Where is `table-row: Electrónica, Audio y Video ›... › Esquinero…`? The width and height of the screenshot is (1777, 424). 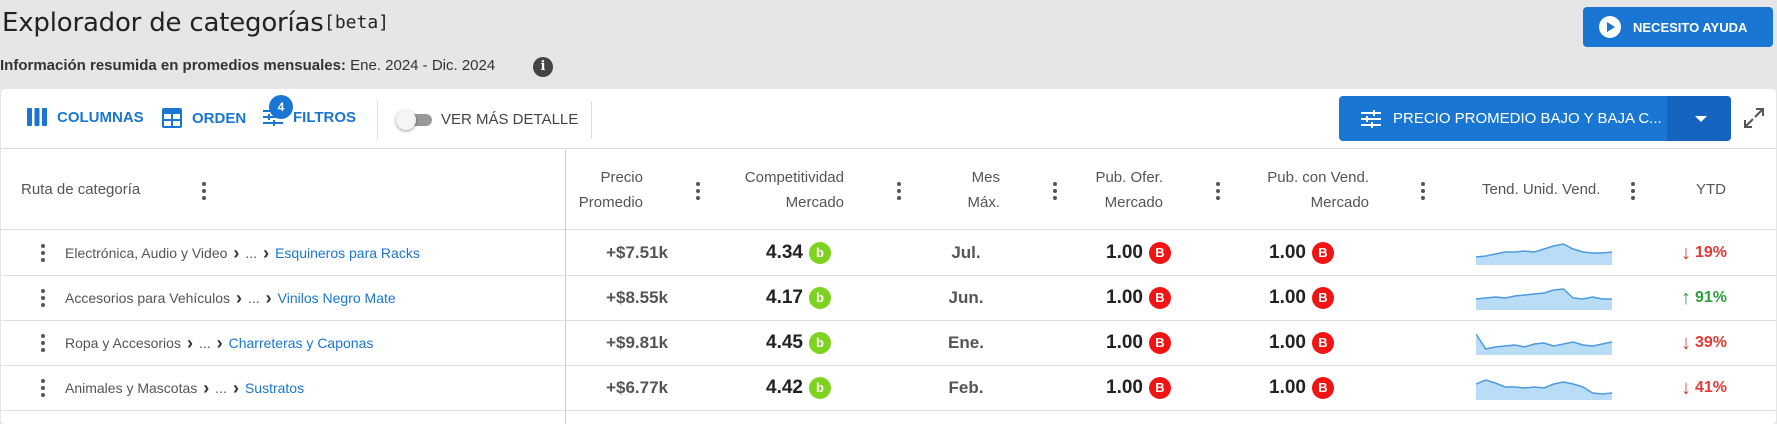 table-row: Electrónica, Audio y Video ›... › Esquinero… is located at coordinates (888, 253).